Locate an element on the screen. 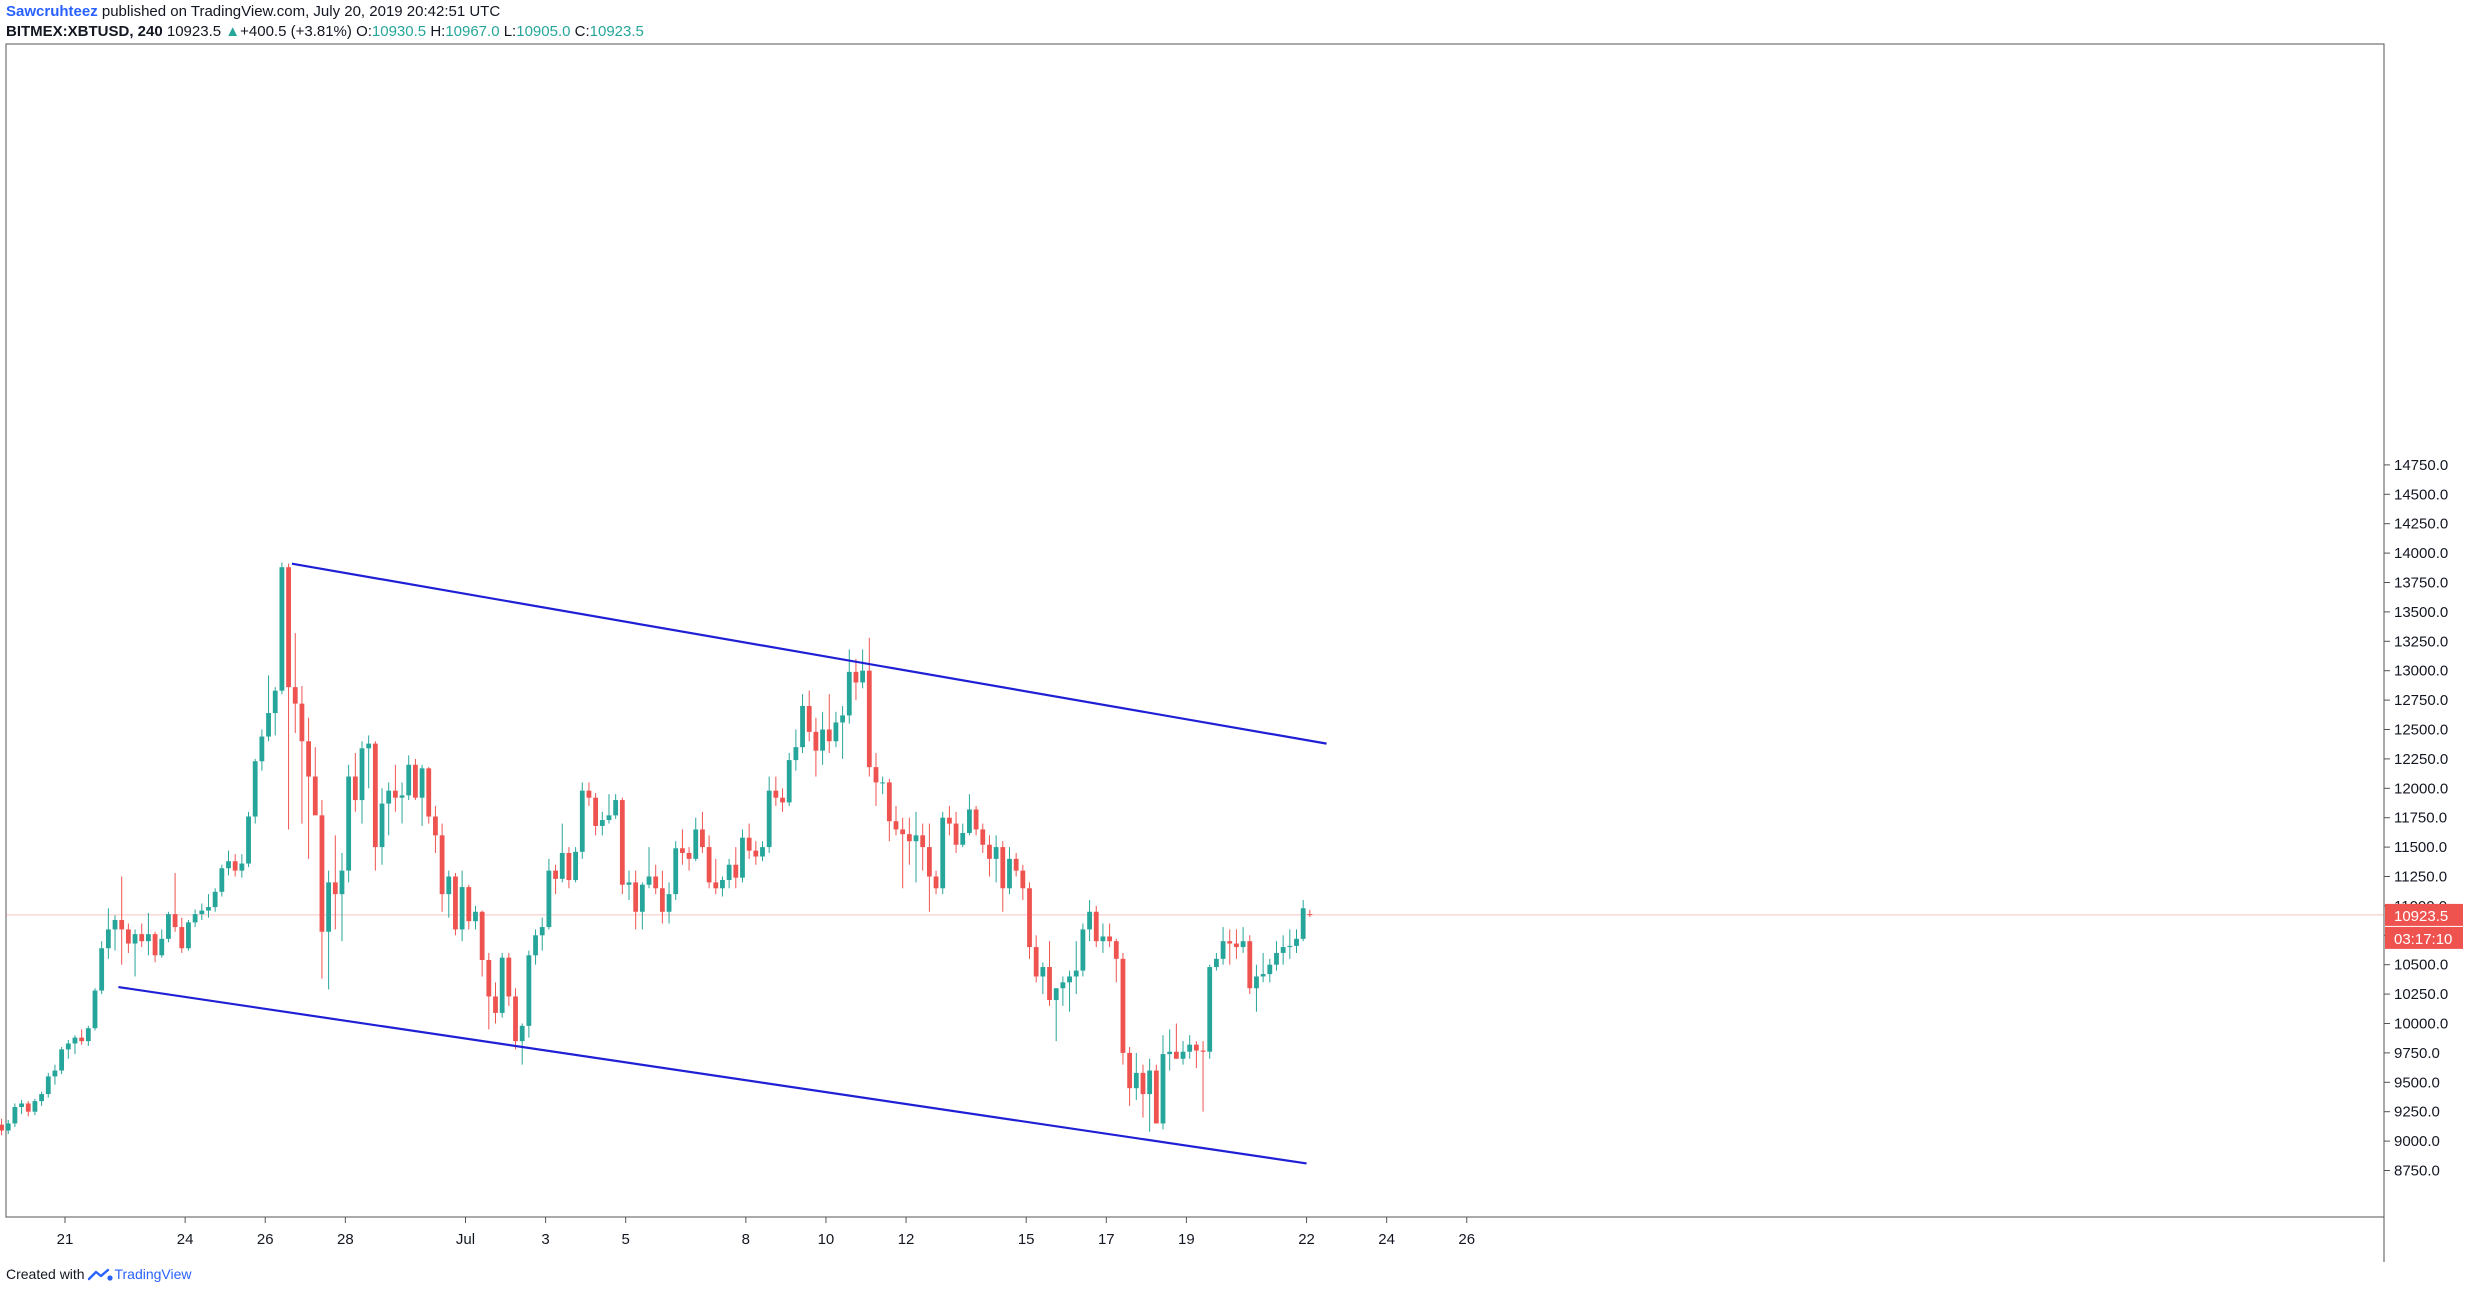 This screenshot has height=1293, width=2468. lower-channel-line is located at coordinates (712, 1075).